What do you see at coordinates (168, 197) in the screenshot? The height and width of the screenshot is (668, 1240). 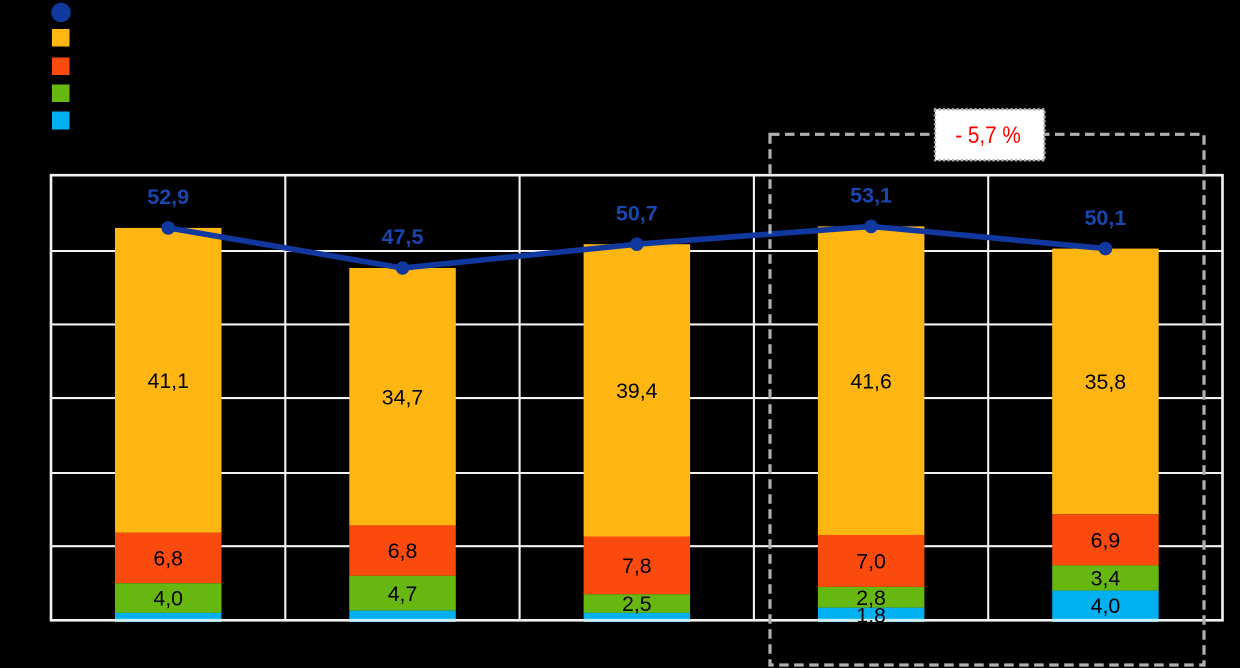 I see `svg-text: 52,9` at bounding box center [168, 197].